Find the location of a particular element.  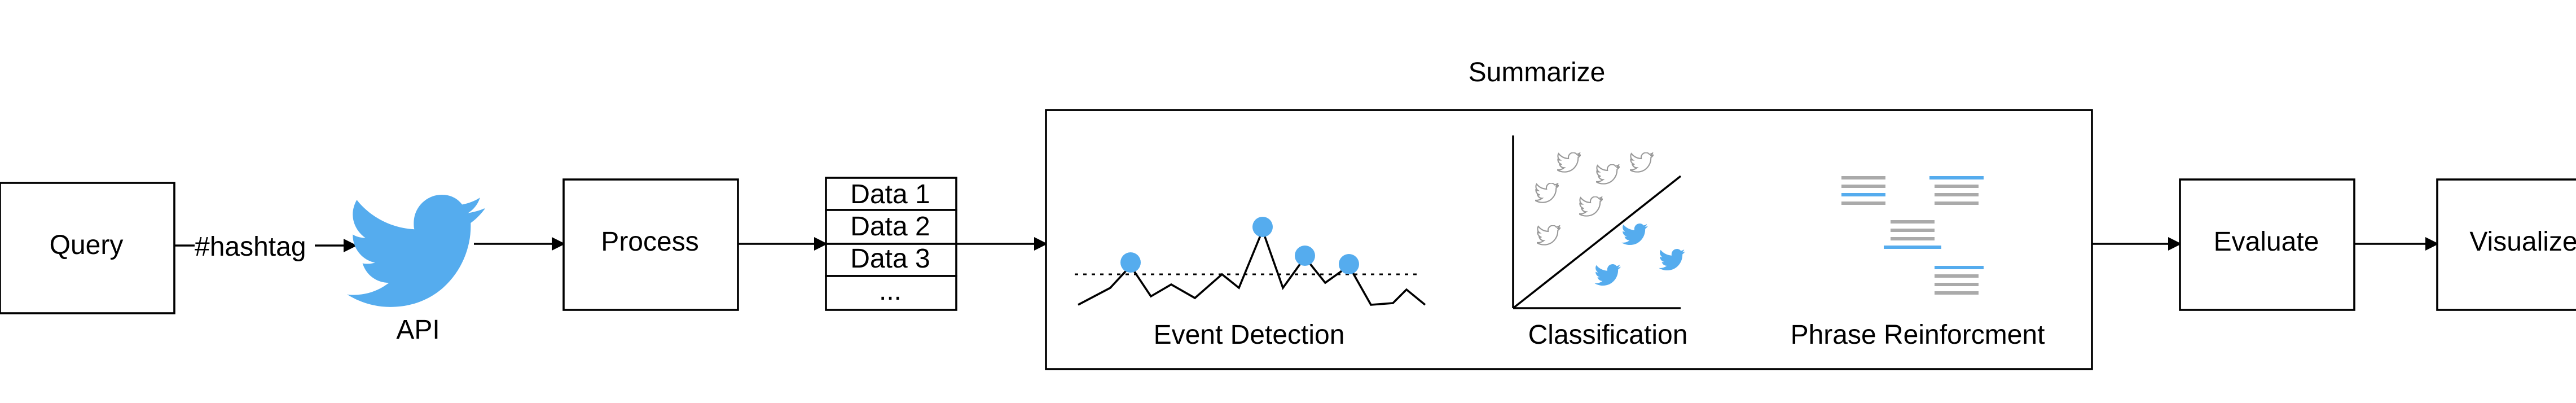

visualize-label: Visualize is located at coordinates (2522, 242).